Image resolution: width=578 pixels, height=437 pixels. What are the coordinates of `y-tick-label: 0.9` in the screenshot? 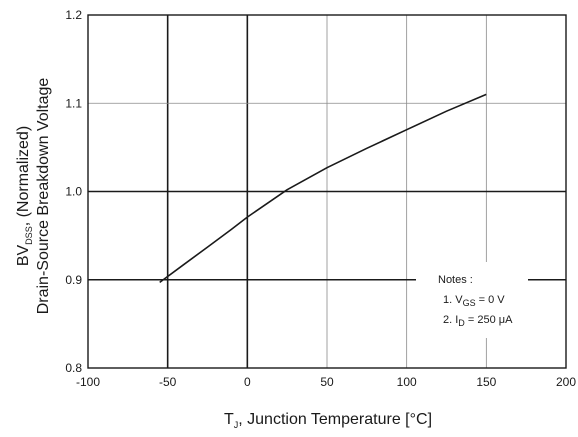 It's located at (73, 280).